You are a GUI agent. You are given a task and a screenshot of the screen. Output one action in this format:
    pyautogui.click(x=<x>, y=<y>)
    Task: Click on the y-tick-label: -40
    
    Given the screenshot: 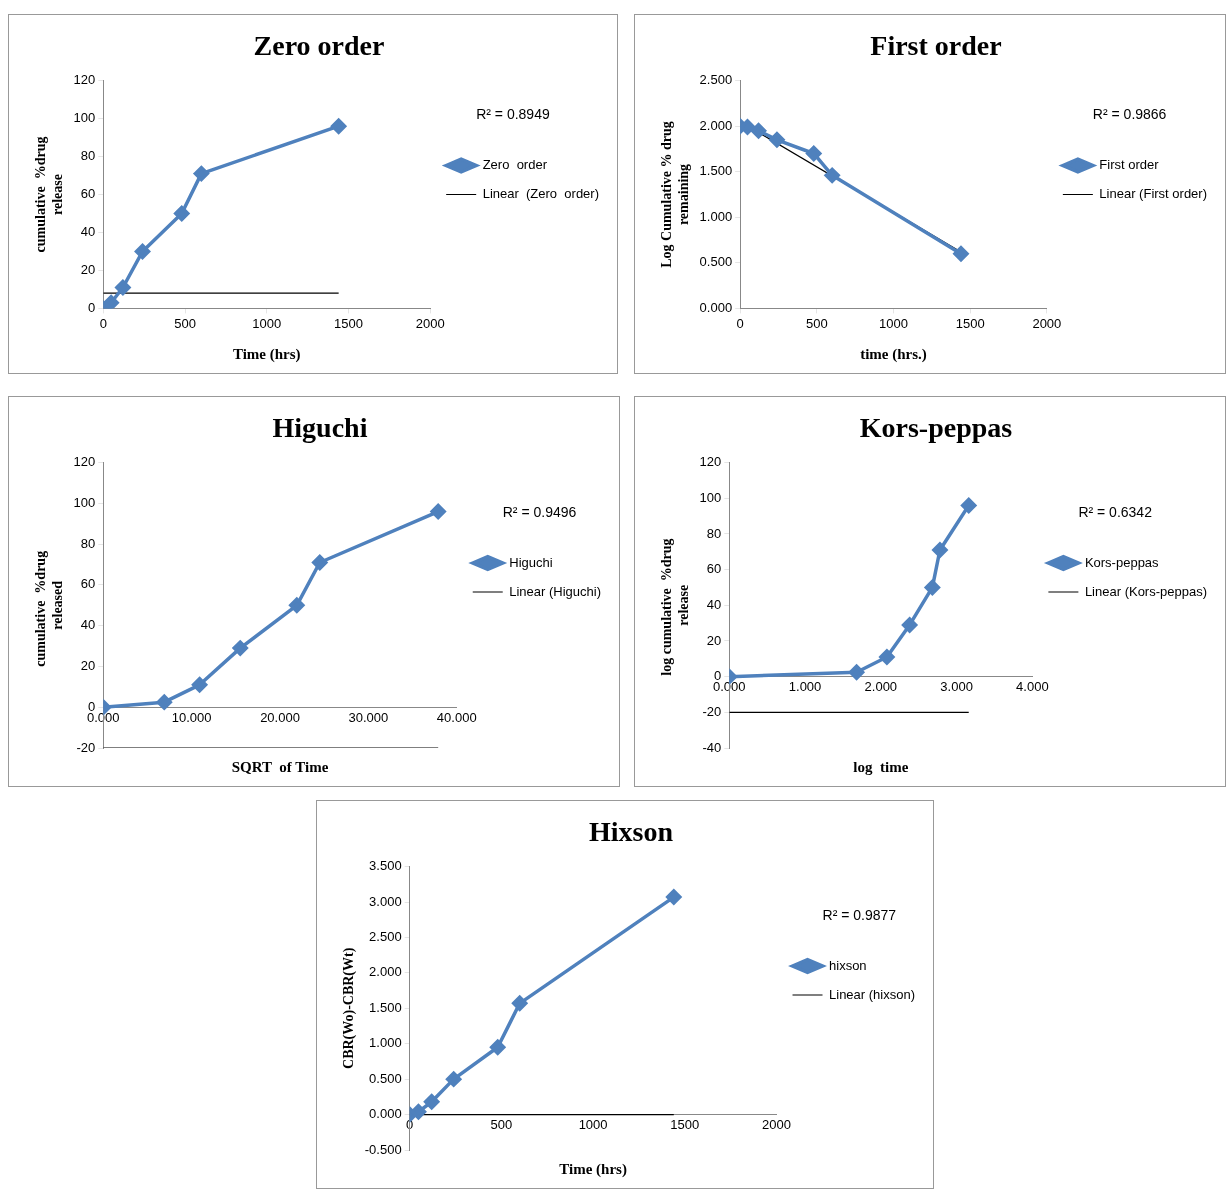 What is the action you would take?
    pyautogui.click(x=712, y=747)
    